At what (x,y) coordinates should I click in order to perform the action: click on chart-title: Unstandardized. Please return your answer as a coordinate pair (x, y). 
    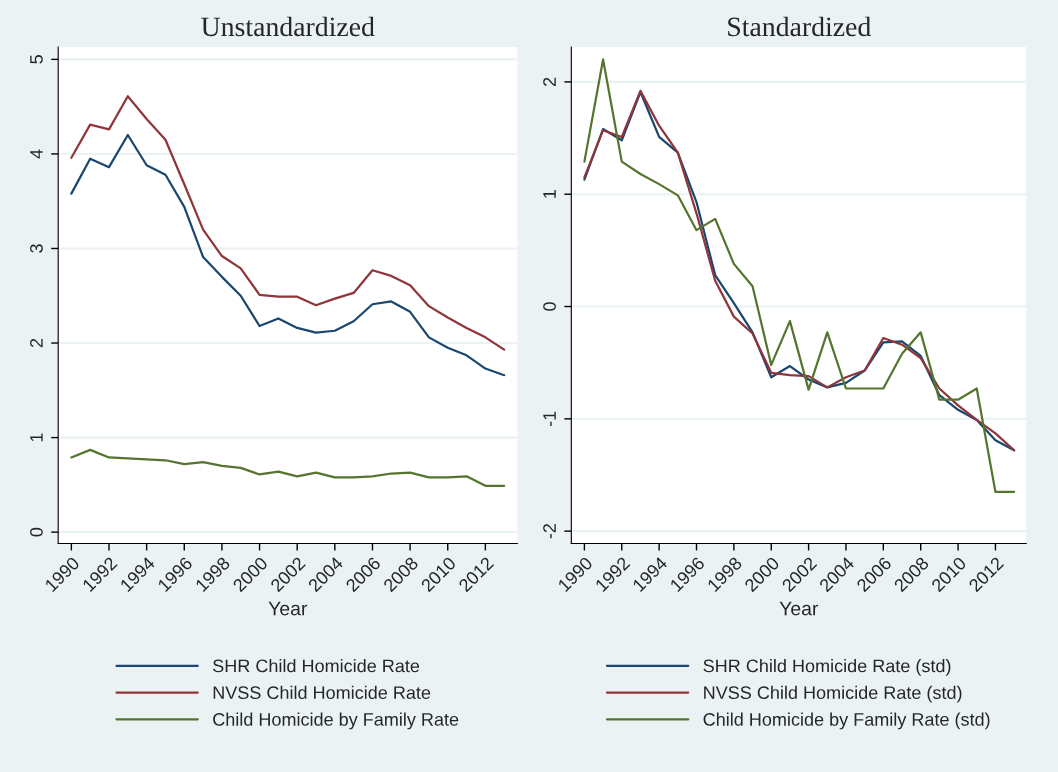
    Looking at the image, I should click on (288, 26).